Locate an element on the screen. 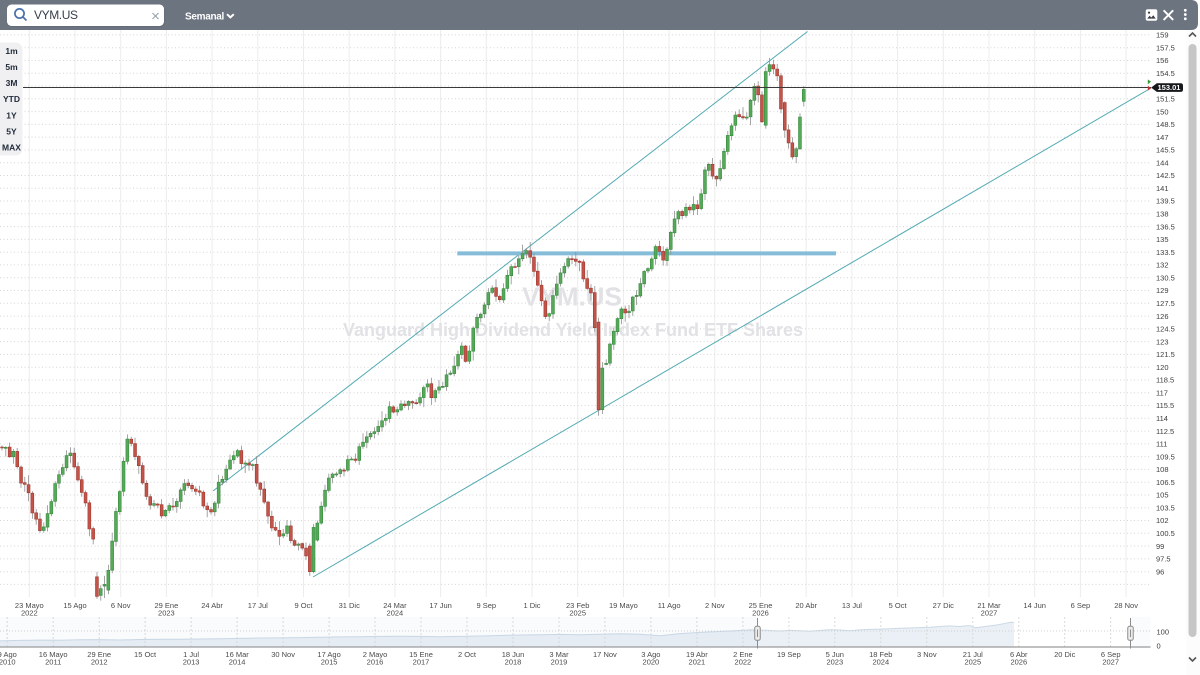  svg-text: 6 Abr is located at coordinates (1019, 654).